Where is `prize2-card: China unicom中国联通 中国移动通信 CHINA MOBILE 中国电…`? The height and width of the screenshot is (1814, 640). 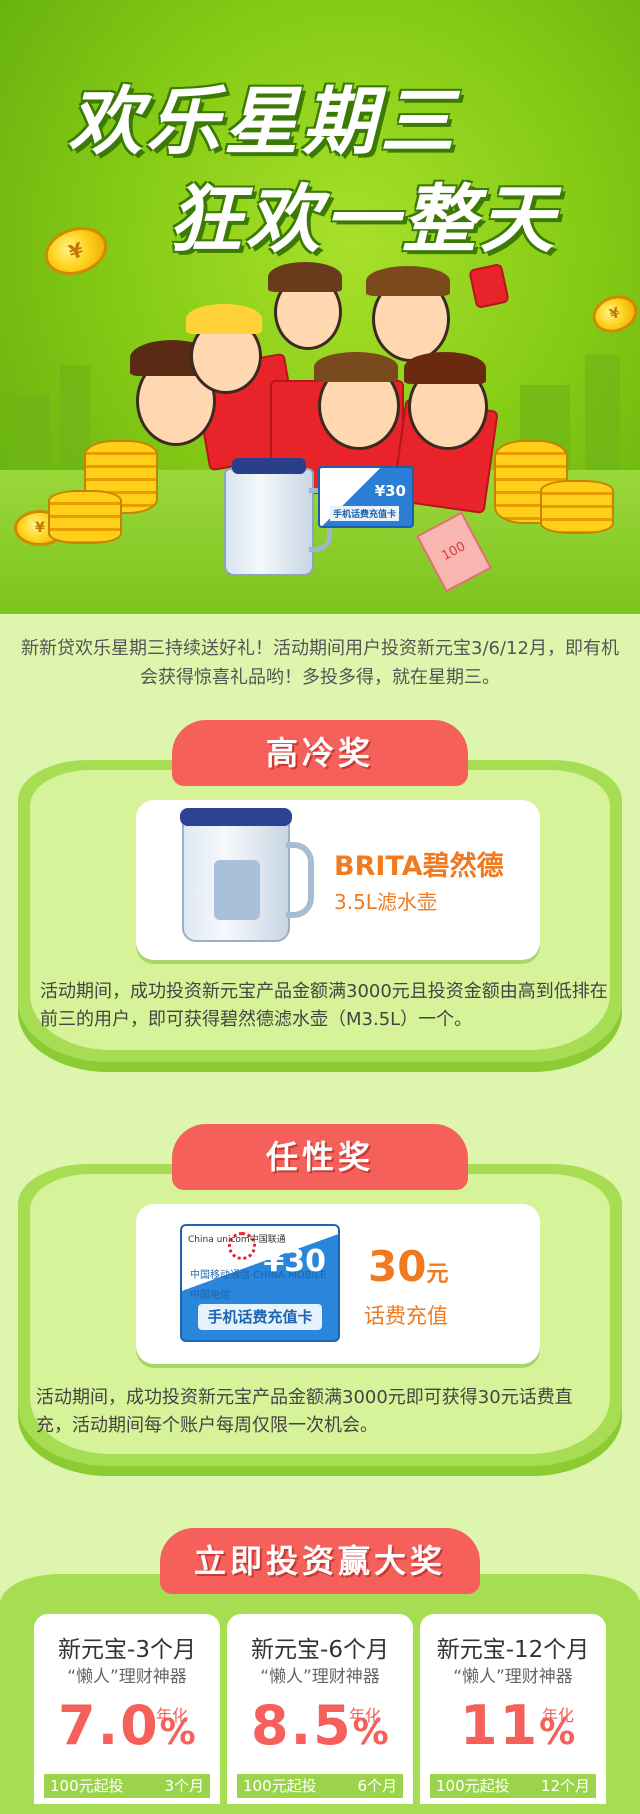 prize2-card: China unicom中国联通 中国移动通信 CHINA MOBILE 中国电… is located at coordinates (338, 1284).